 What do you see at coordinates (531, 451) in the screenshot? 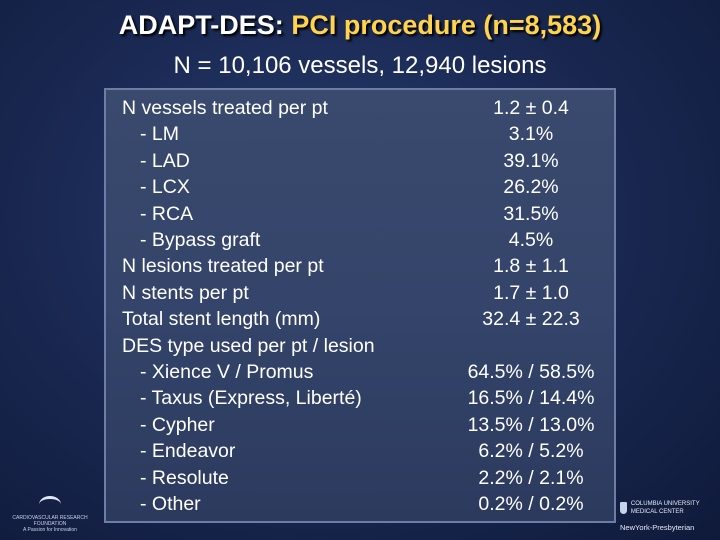
I see `row-value: 6.2% / 5.2%` at bounding box center [531, 451].